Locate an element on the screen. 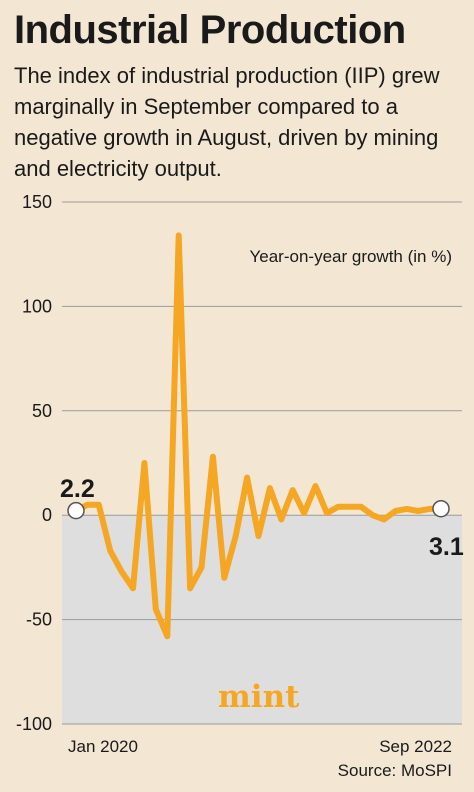 The image size is (474, 792). x-tick-label-start: Jan 2020 is located at coordinates (103, 746).